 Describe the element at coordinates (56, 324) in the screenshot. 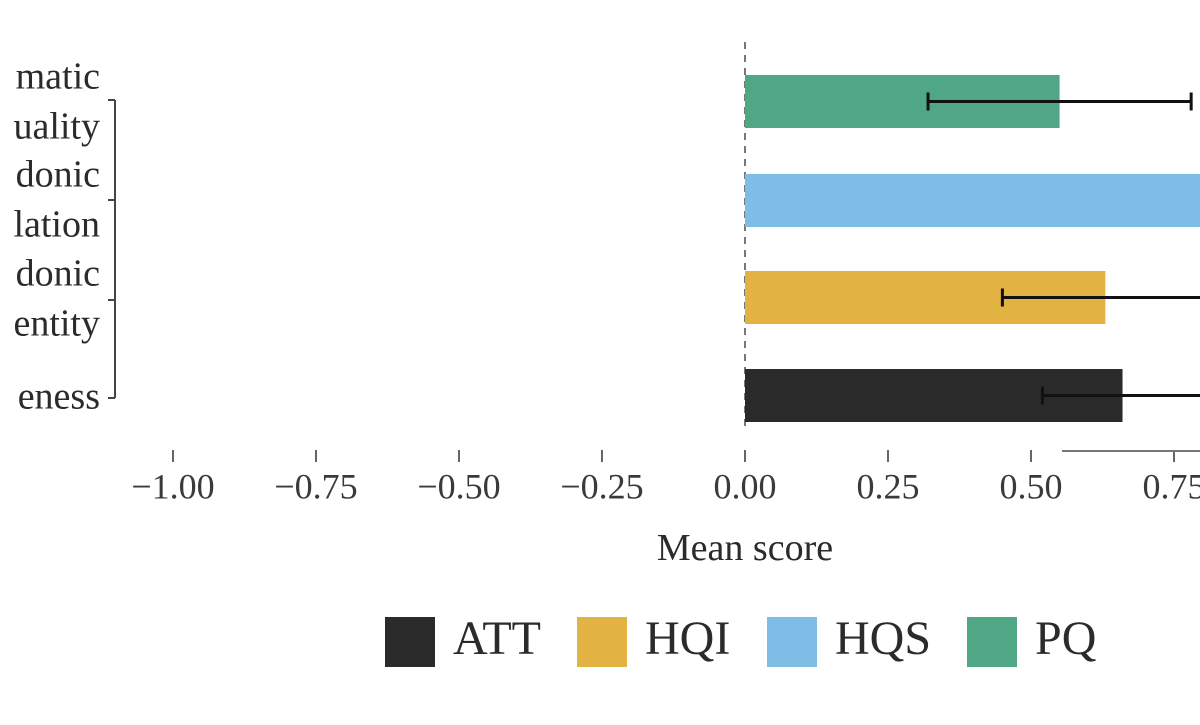

I see `category-label: entity` at that location.